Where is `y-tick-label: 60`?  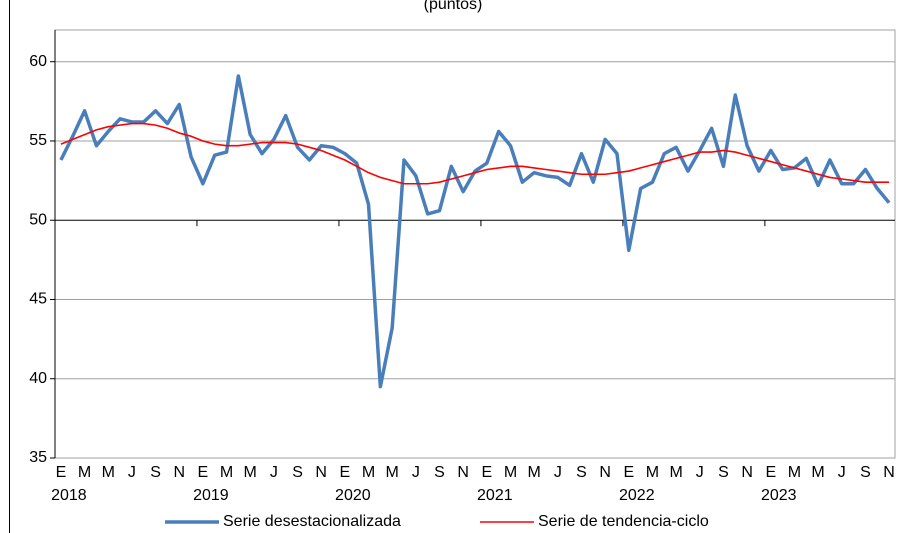
y-tick-label: 60 is located at coordinates (38, 61).